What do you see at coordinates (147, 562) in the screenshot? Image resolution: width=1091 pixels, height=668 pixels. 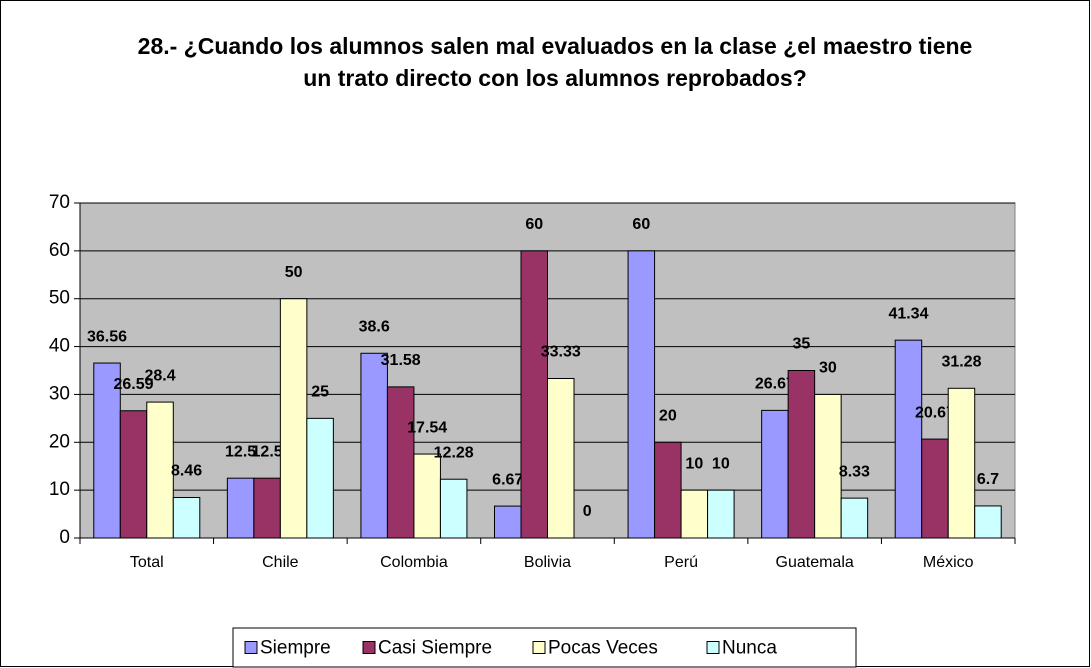 I see `x-tick-label: Total` at bounding box center [147, 562].